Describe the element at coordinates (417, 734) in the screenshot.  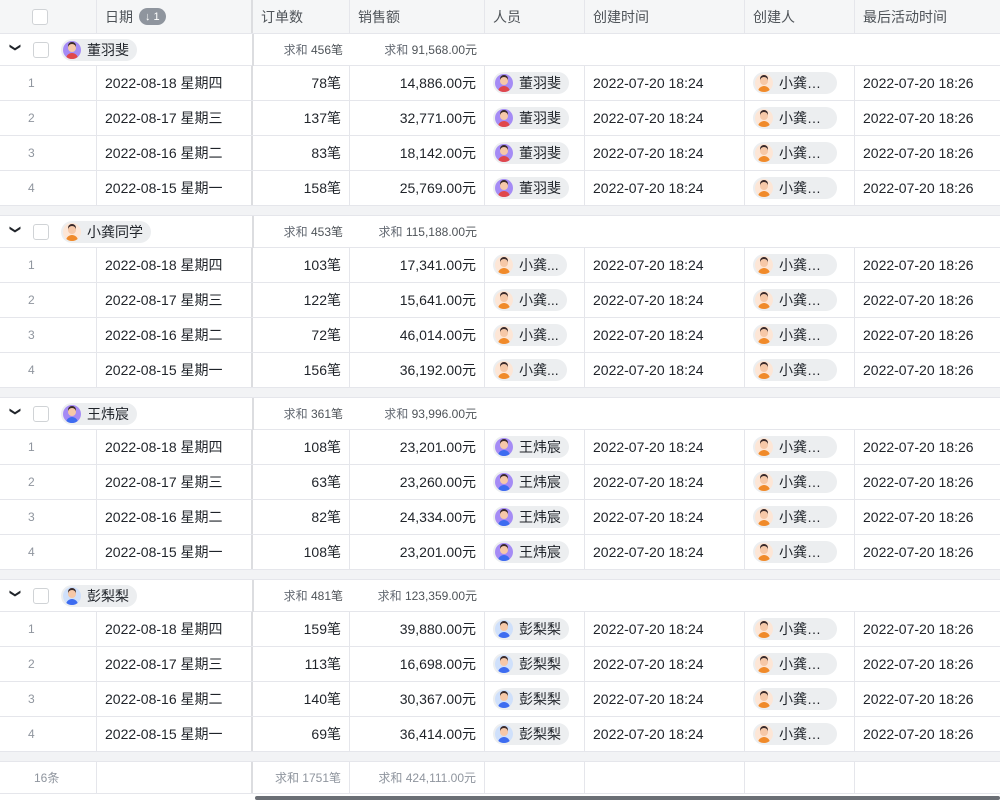
I see `sales-cell: 36,414.00元` at that location.